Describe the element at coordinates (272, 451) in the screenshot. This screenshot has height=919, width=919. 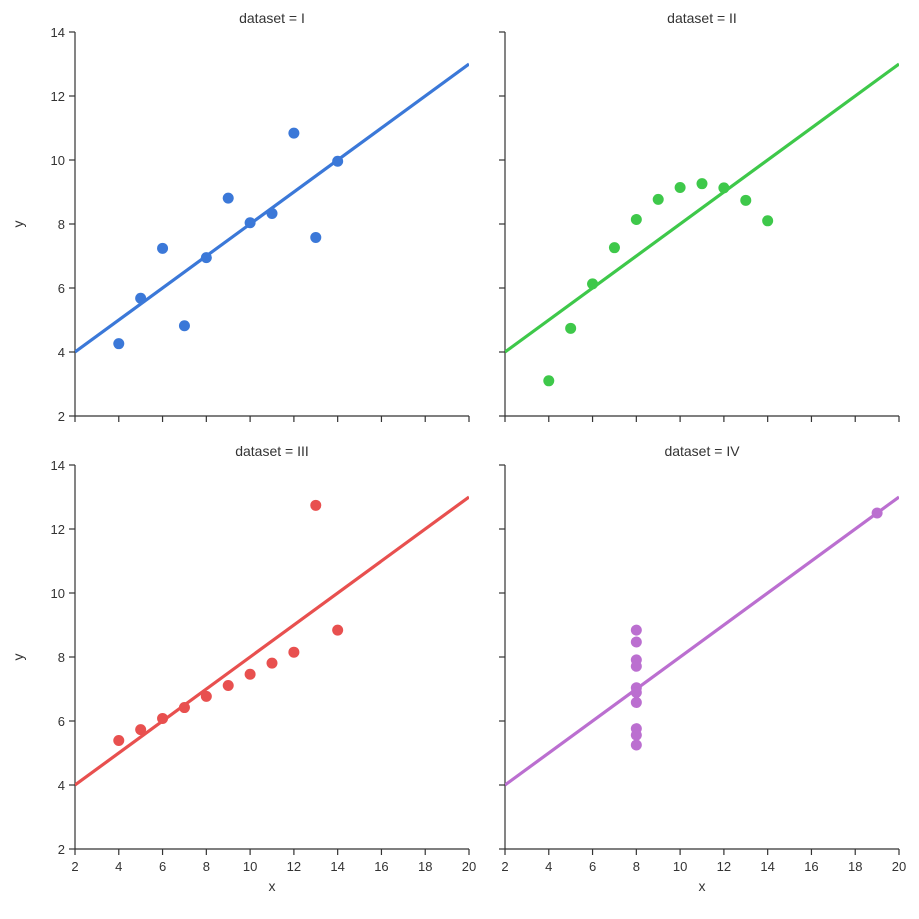
I see `panel-title: dataset = III` at that location.